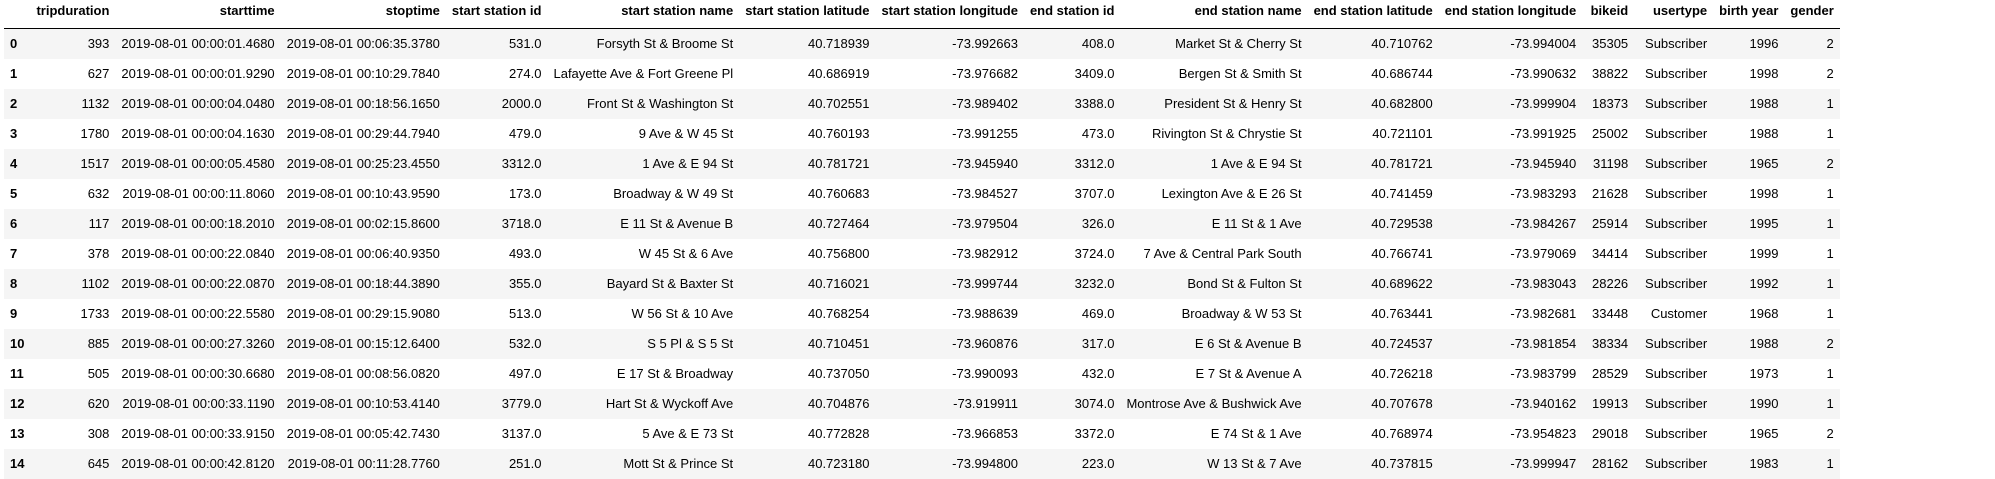 Image resolution: width=1995 pixels, height=479 pixels. Describe the element at coordinates (1608, 194) in the screenshot. I see `table-cell: 21628` at that location.